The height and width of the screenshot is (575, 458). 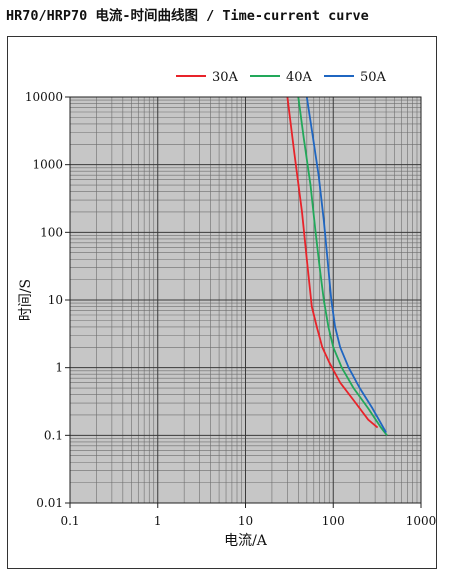 What do you see at coordinates (373, 77) in the screenshot?
I see `legend-label-50A: 50A` at bounding box center [373, 77].